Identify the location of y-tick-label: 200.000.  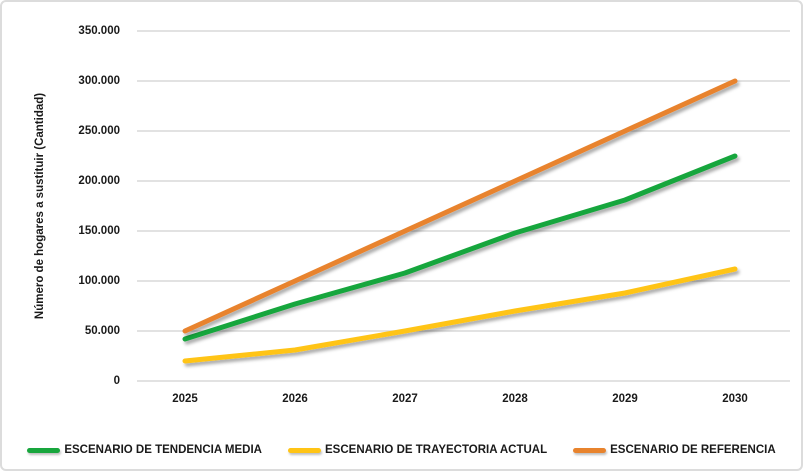
(99, 181).